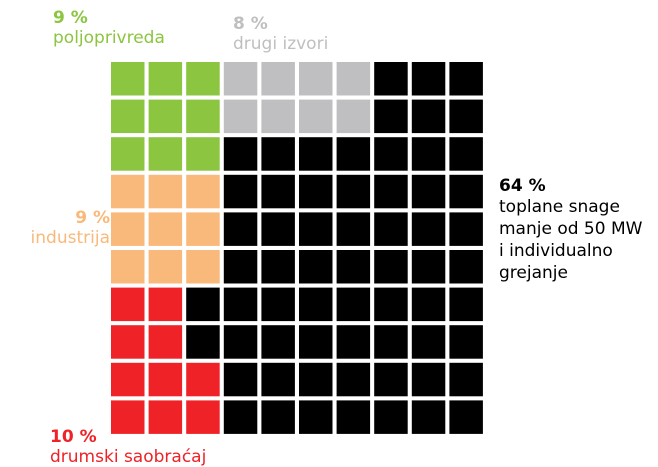 Image resolution: width=658 pixels, height=467 pixels. What do you see at coordinates (203, 304) in the screenshot?
I see `waffle-cell-toplane-r6-c2` at bounding box center [203, 304].